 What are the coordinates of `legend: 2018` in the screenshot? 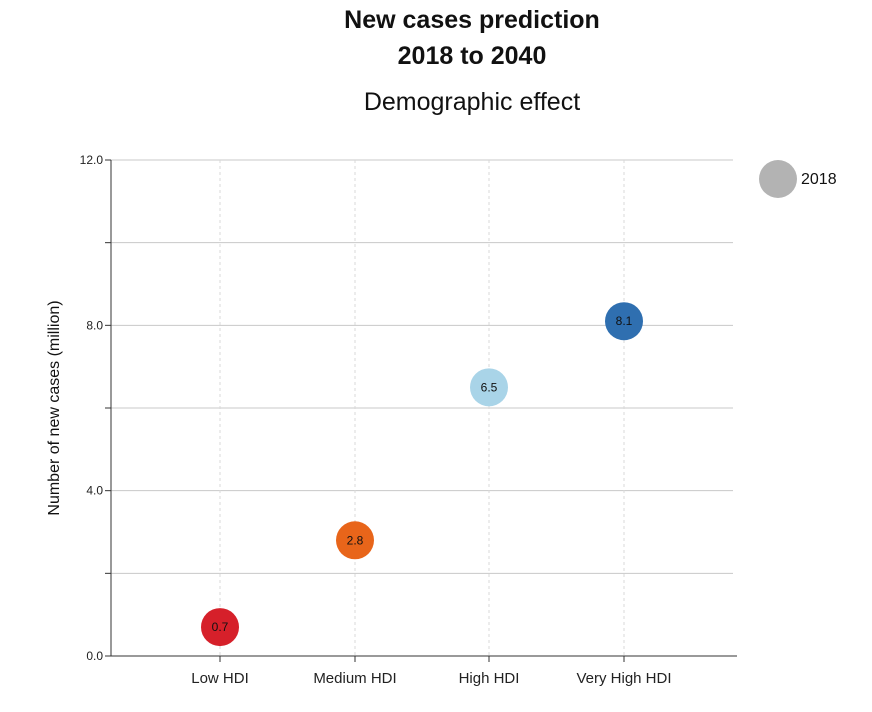 It's located at (798, 179).